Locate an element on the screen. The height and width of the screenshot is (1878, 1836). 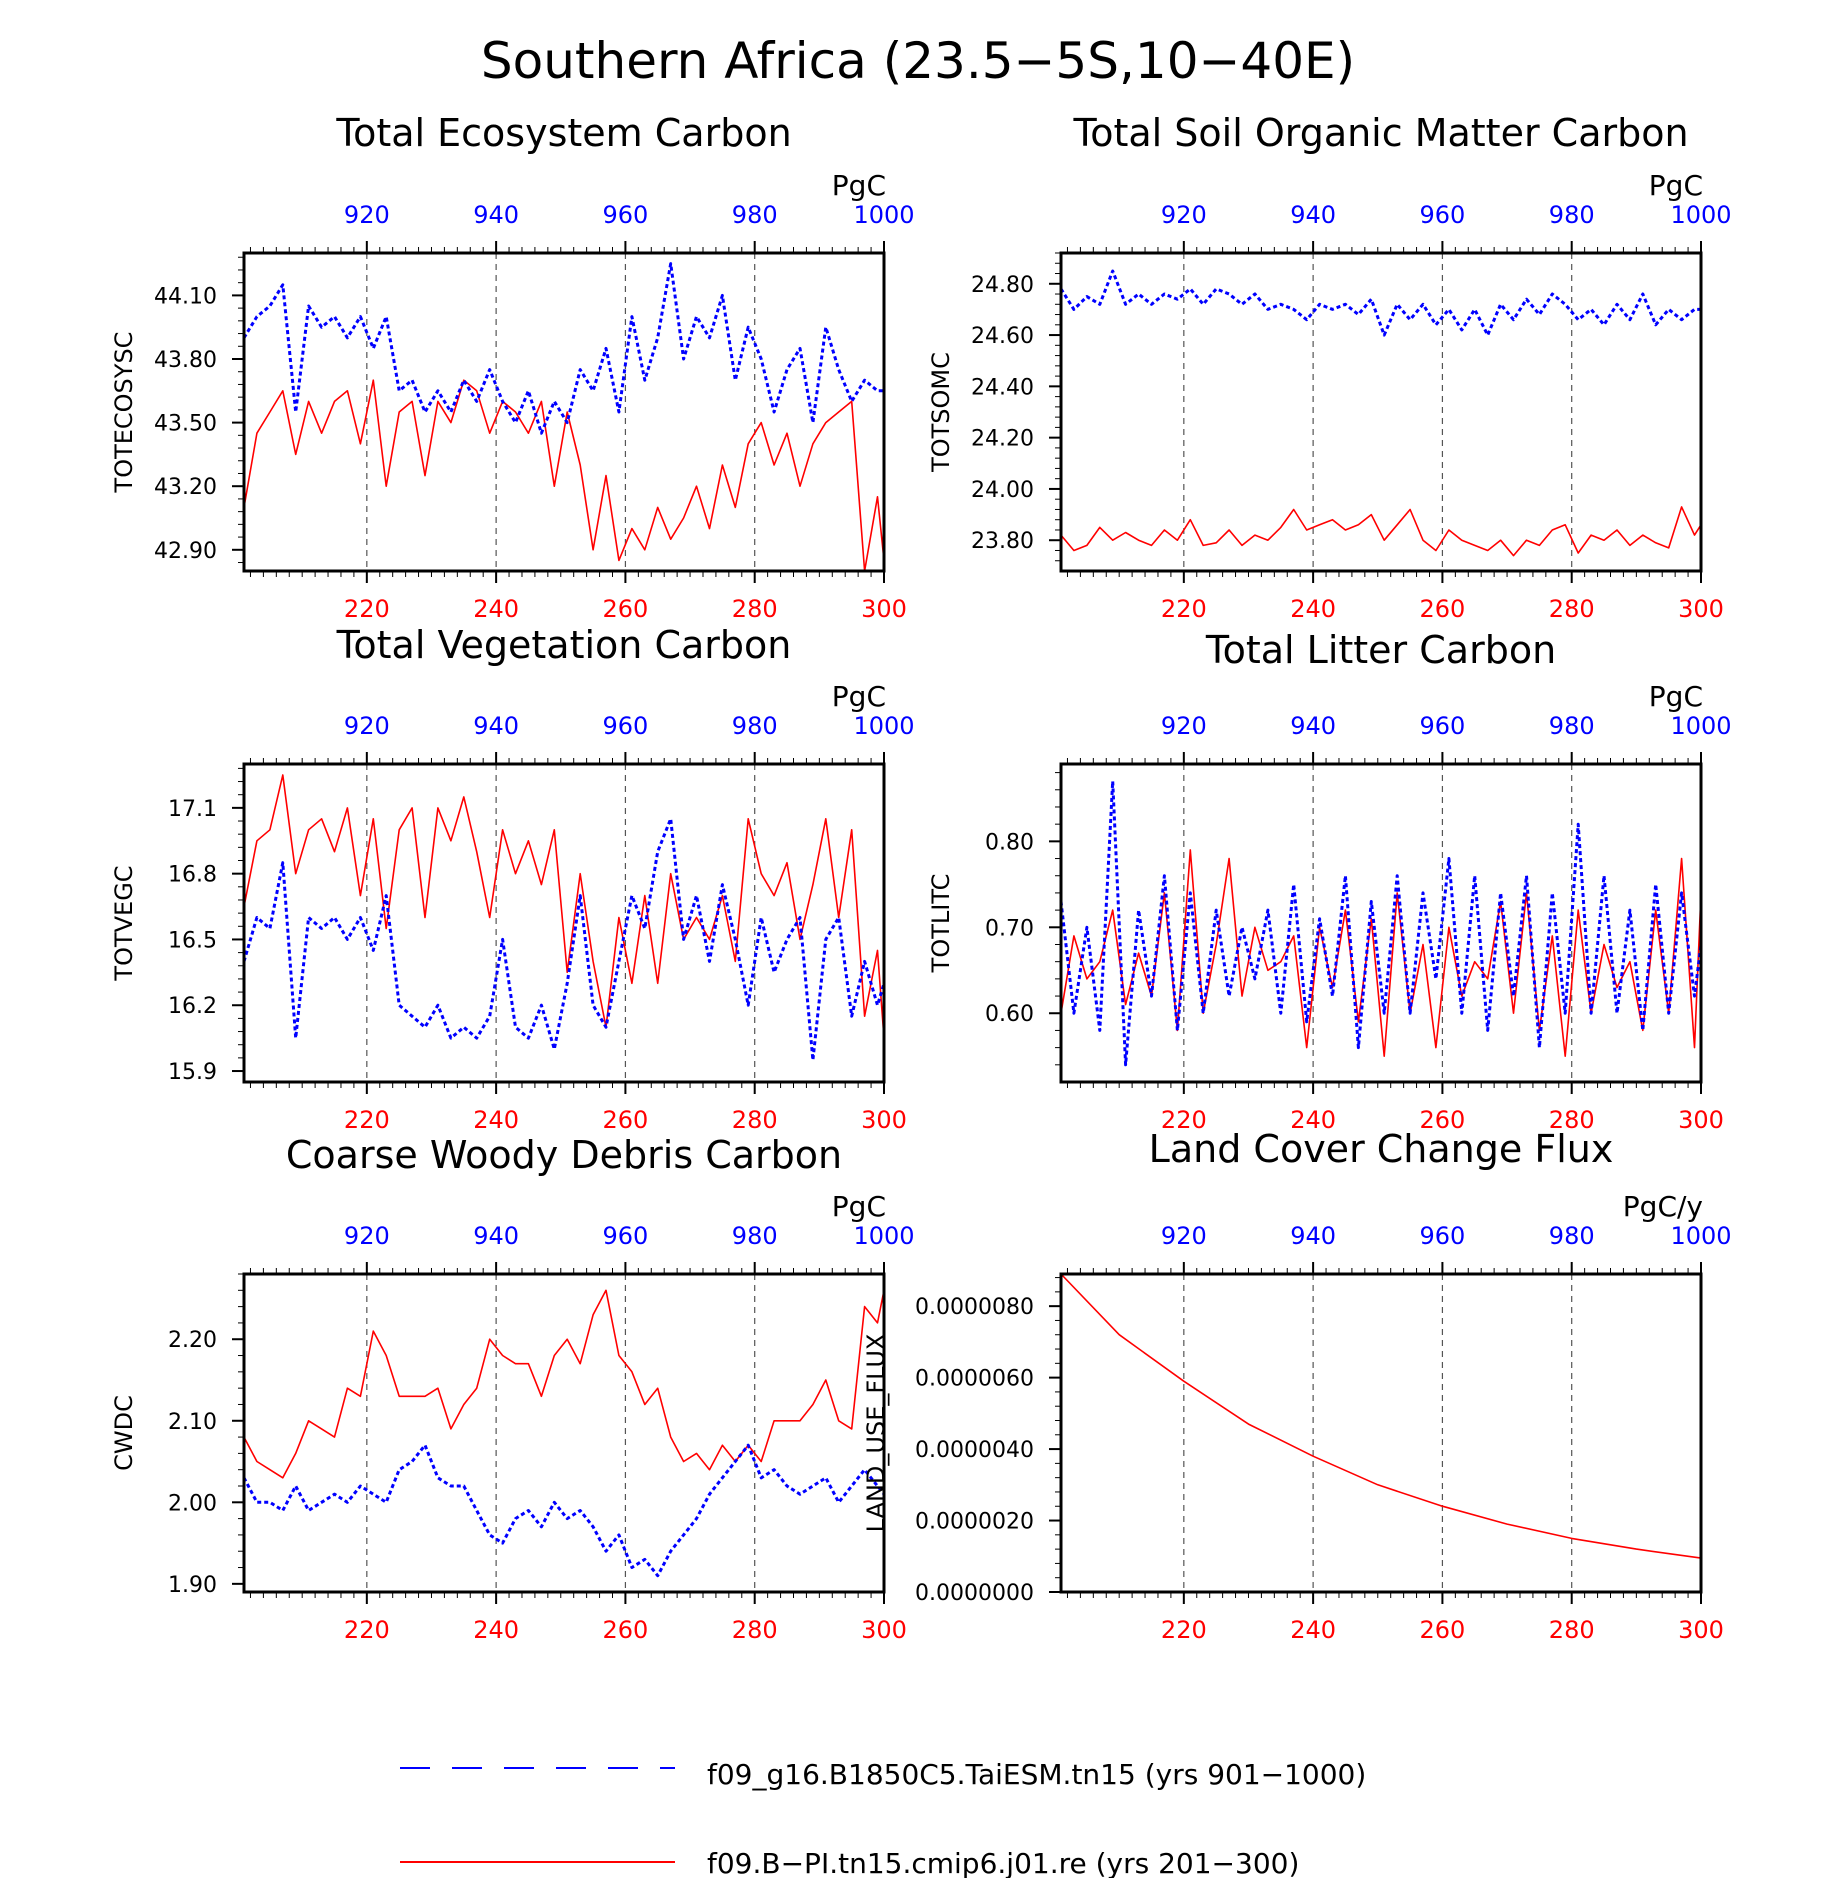
y-tick-label: 0.0000040 is located at coordinates (974, 1450).